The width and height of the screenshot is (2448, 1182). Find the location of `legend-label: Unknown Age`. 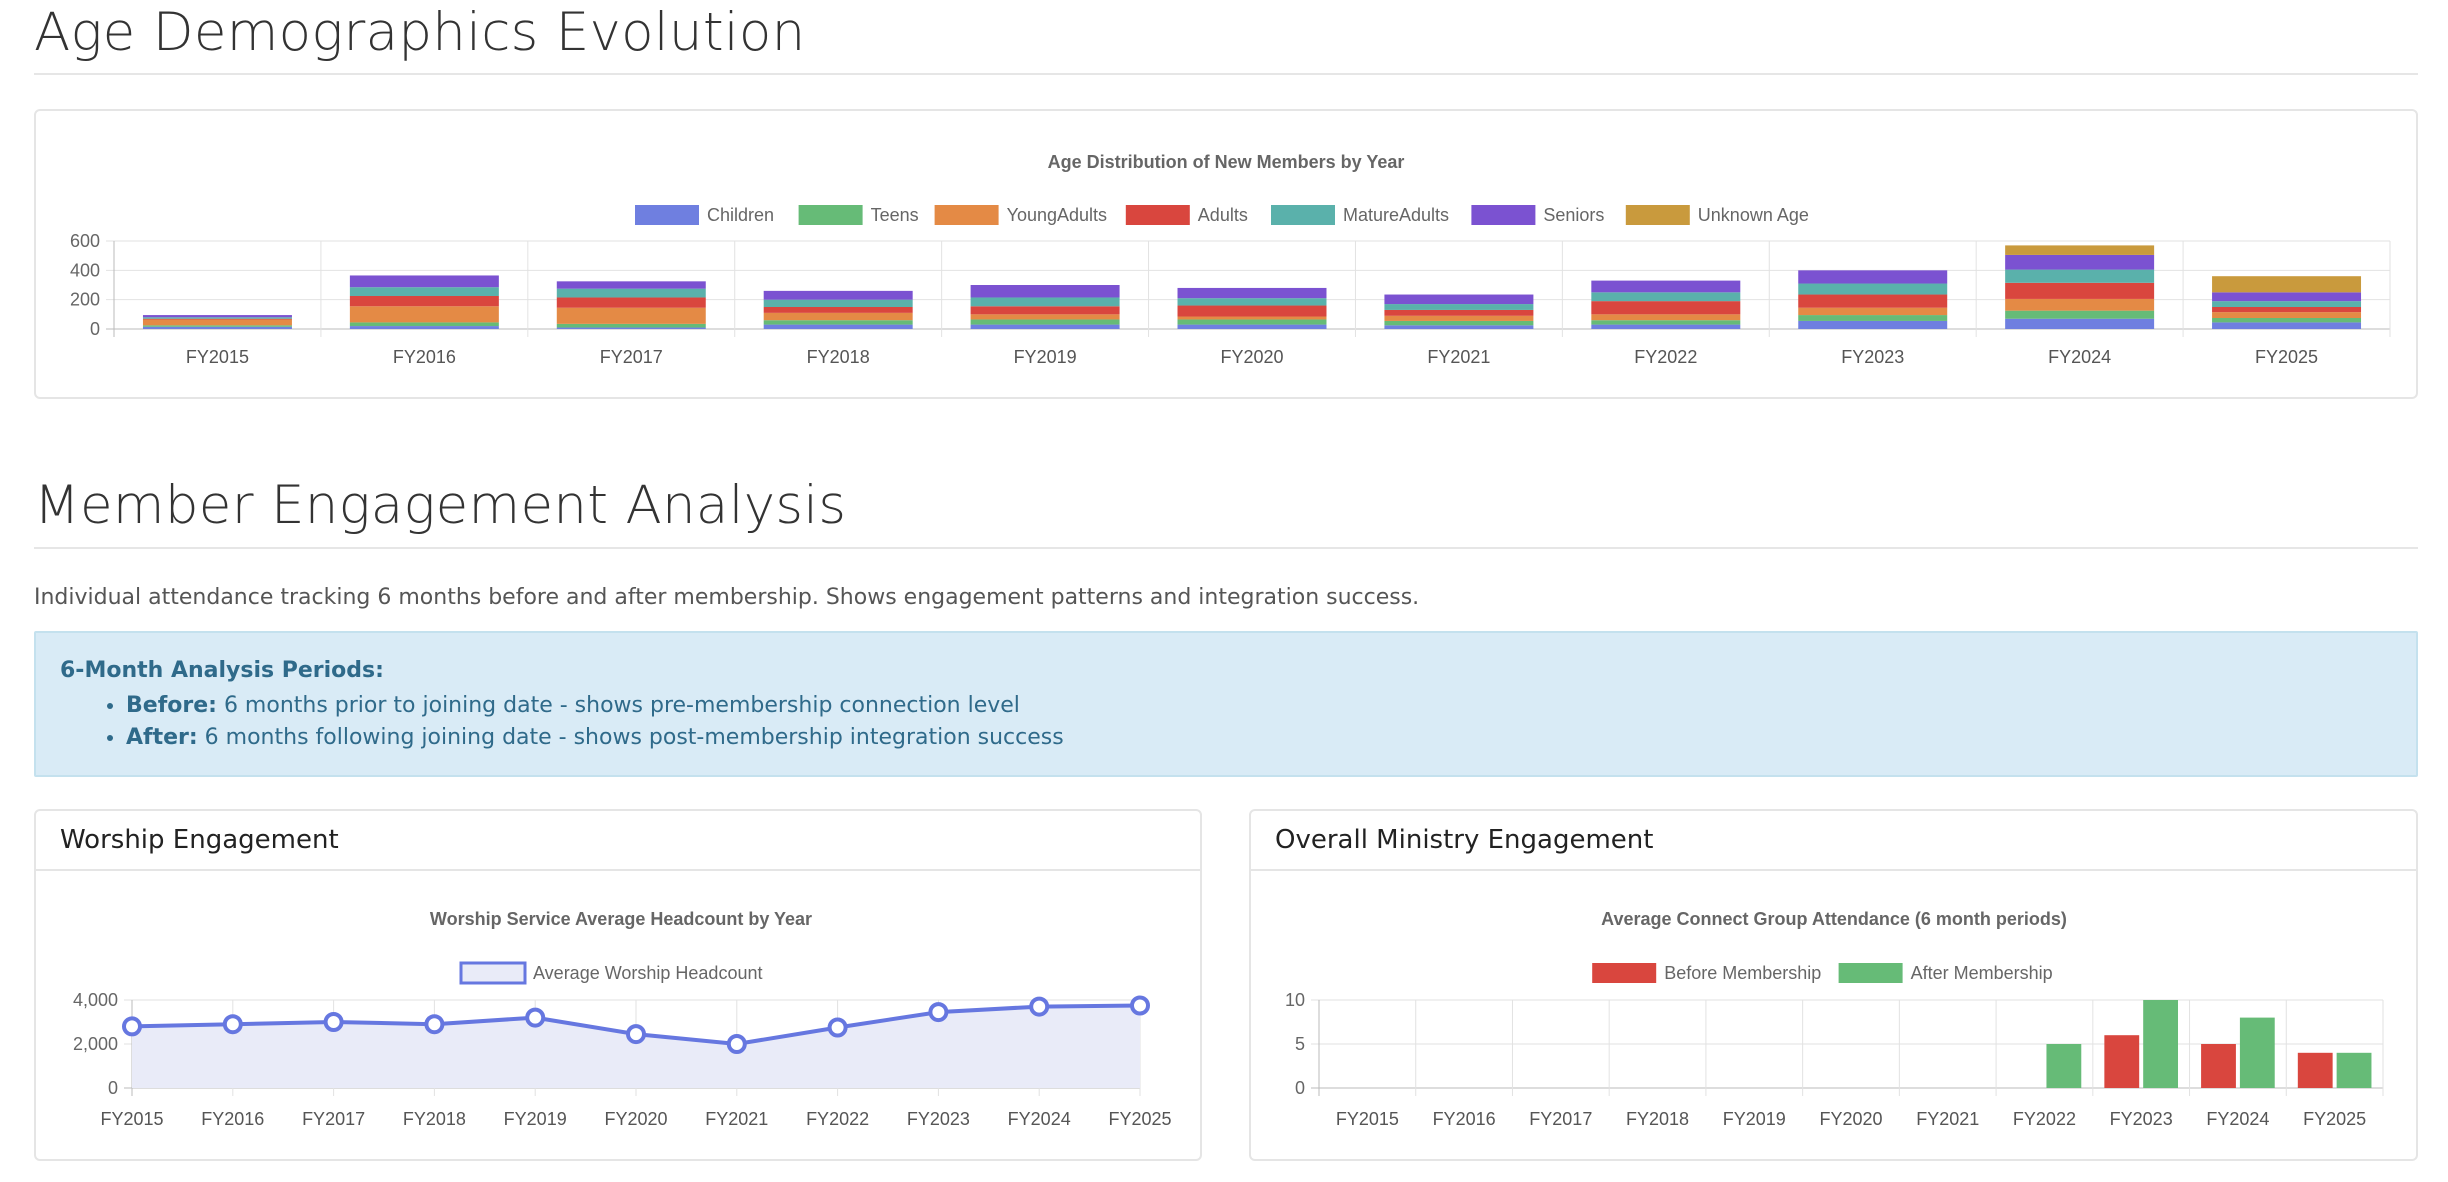

legend-label: Unknown Age is located at coordinates (1753, 215).